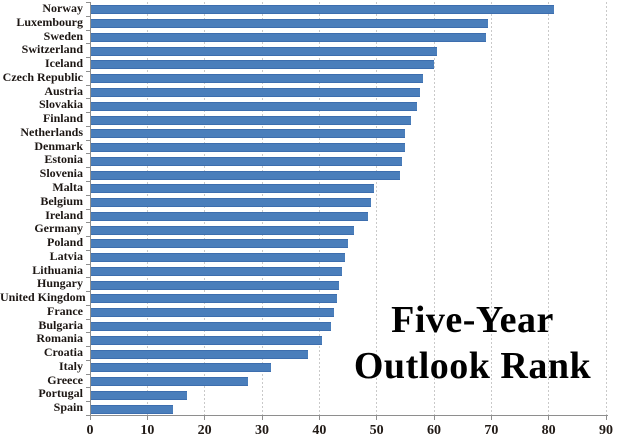 Image resolution: width=620 pixels, height=446 pixels. I want to click on category-label: Luxembourg, so click(49, 21).